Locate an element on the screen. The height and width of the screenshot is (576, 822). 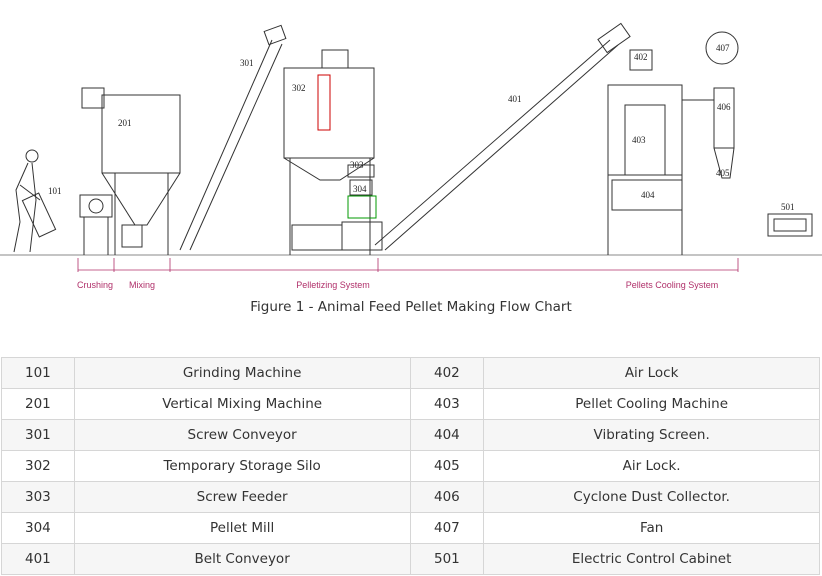
label-403: 403 is located at coordinates (639, 140).